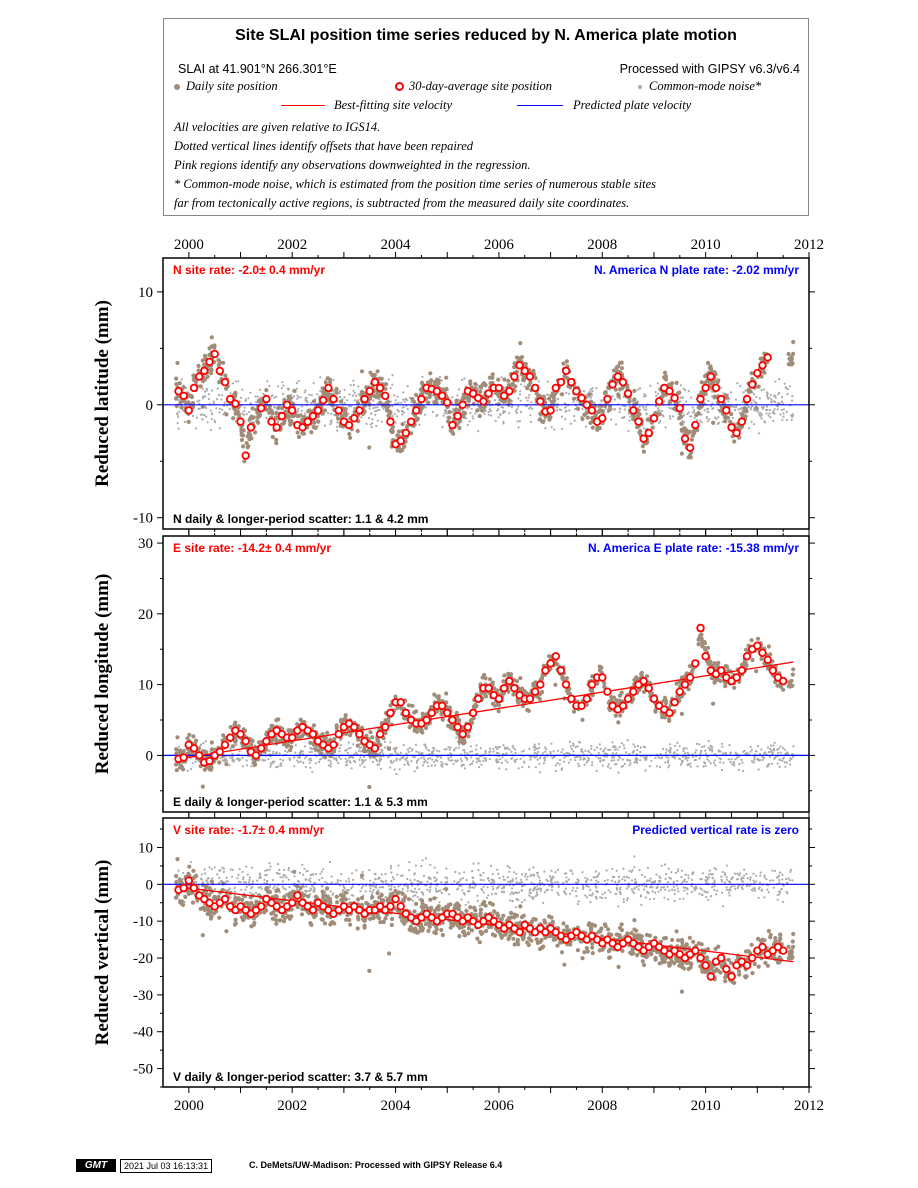 Image resolution: width=918 pixels, height=1188 pixels. Describe the element at coordinates (102, 393) in the screenshot. I see `y-axis-label: Reduced latitude (mm)` at that location.